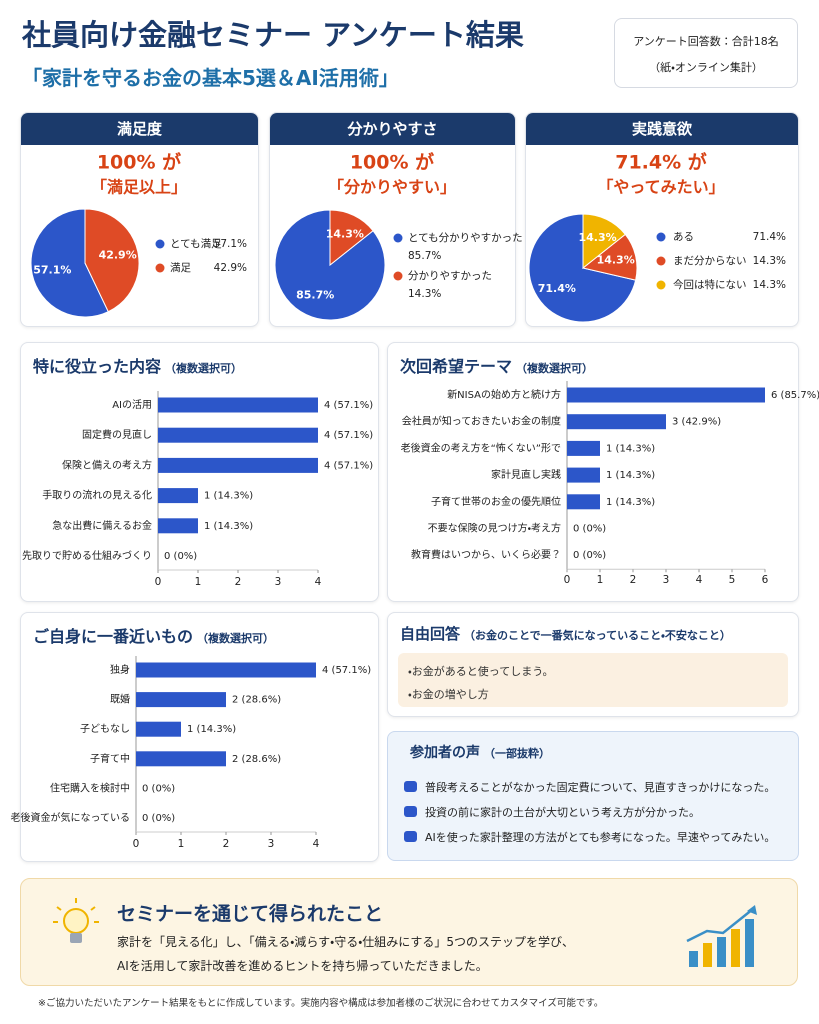  I want to click on category-label: 家計見直し実践, so click(526, 474).